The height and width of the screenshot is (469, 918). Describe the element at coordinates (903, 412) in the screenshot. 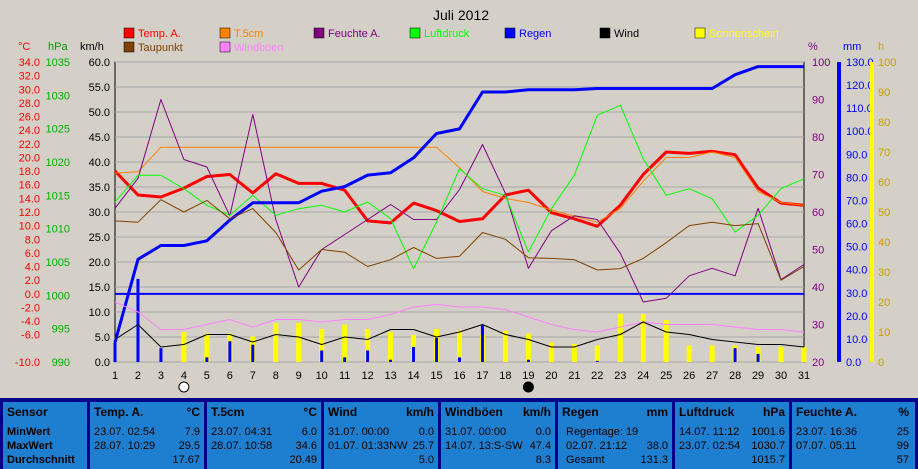

I see `humidity-unit: %` at that location.